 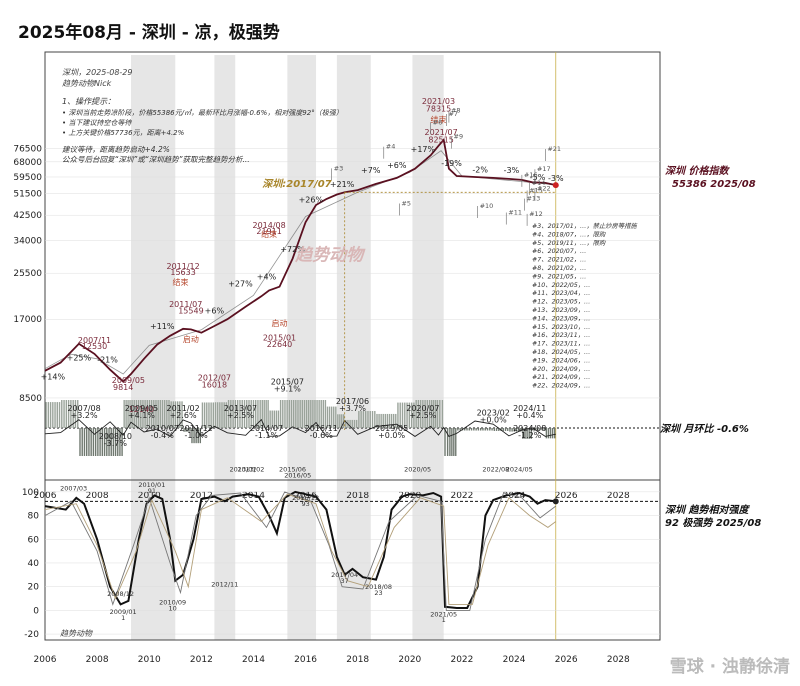 What do you see at coordinates (240, 283) in the screenshot?
I see `price-data-label: +27%` at bounding box center [240, 283].